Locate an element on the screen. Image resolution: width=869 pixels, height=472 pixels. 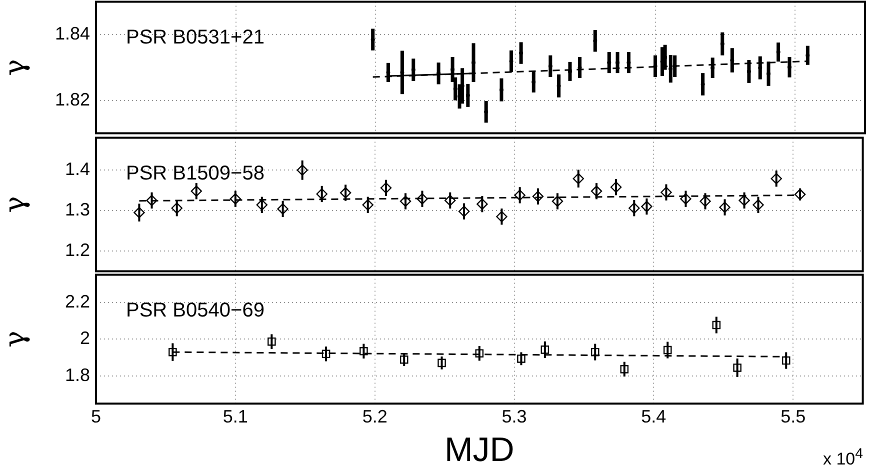
y-tick-label: 1.82 is located at coordinates (72, 99).